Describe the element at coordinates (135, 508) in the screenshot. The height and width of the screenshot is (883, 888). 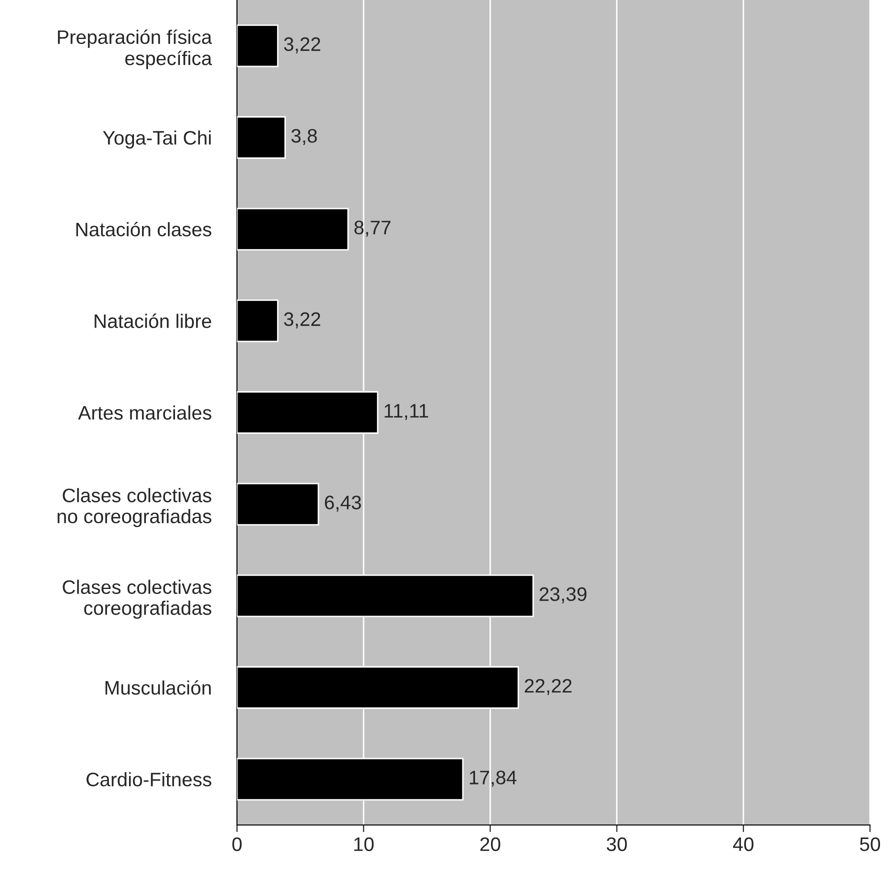
I see `y-tick-label: Clases colectivas no coreografiadas` at that location.